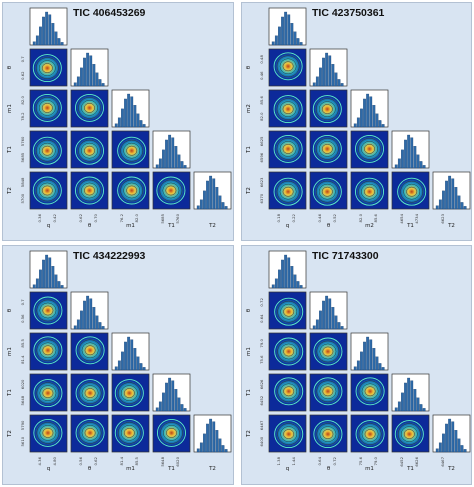  Describe the element at coordinates (22, 343) in the screenshot. I see `y-tick-label: 85.5` at that location.